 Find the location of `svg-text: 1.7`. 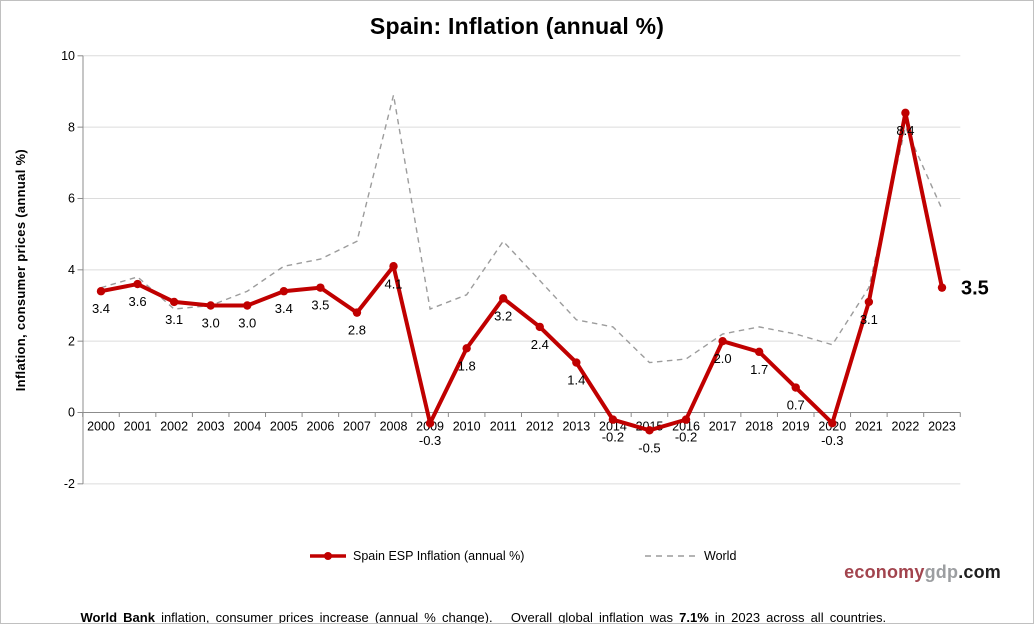

svg-text: 1.7 is located at coordinates (759, 369).